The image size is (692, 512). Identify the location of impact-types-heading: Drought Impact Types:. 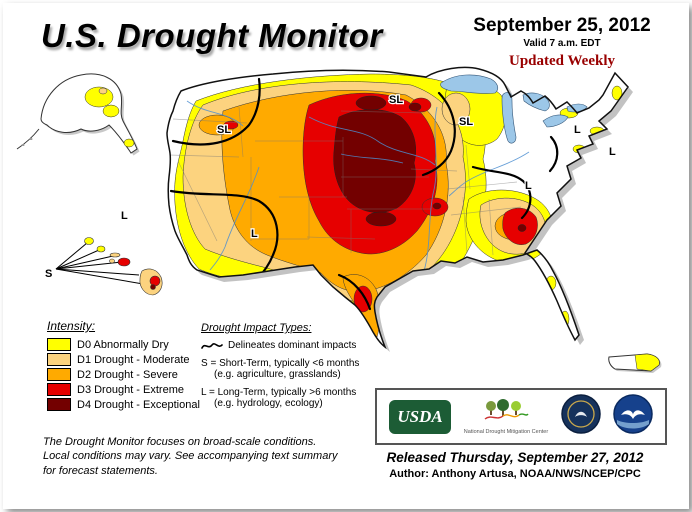
(256, 328).